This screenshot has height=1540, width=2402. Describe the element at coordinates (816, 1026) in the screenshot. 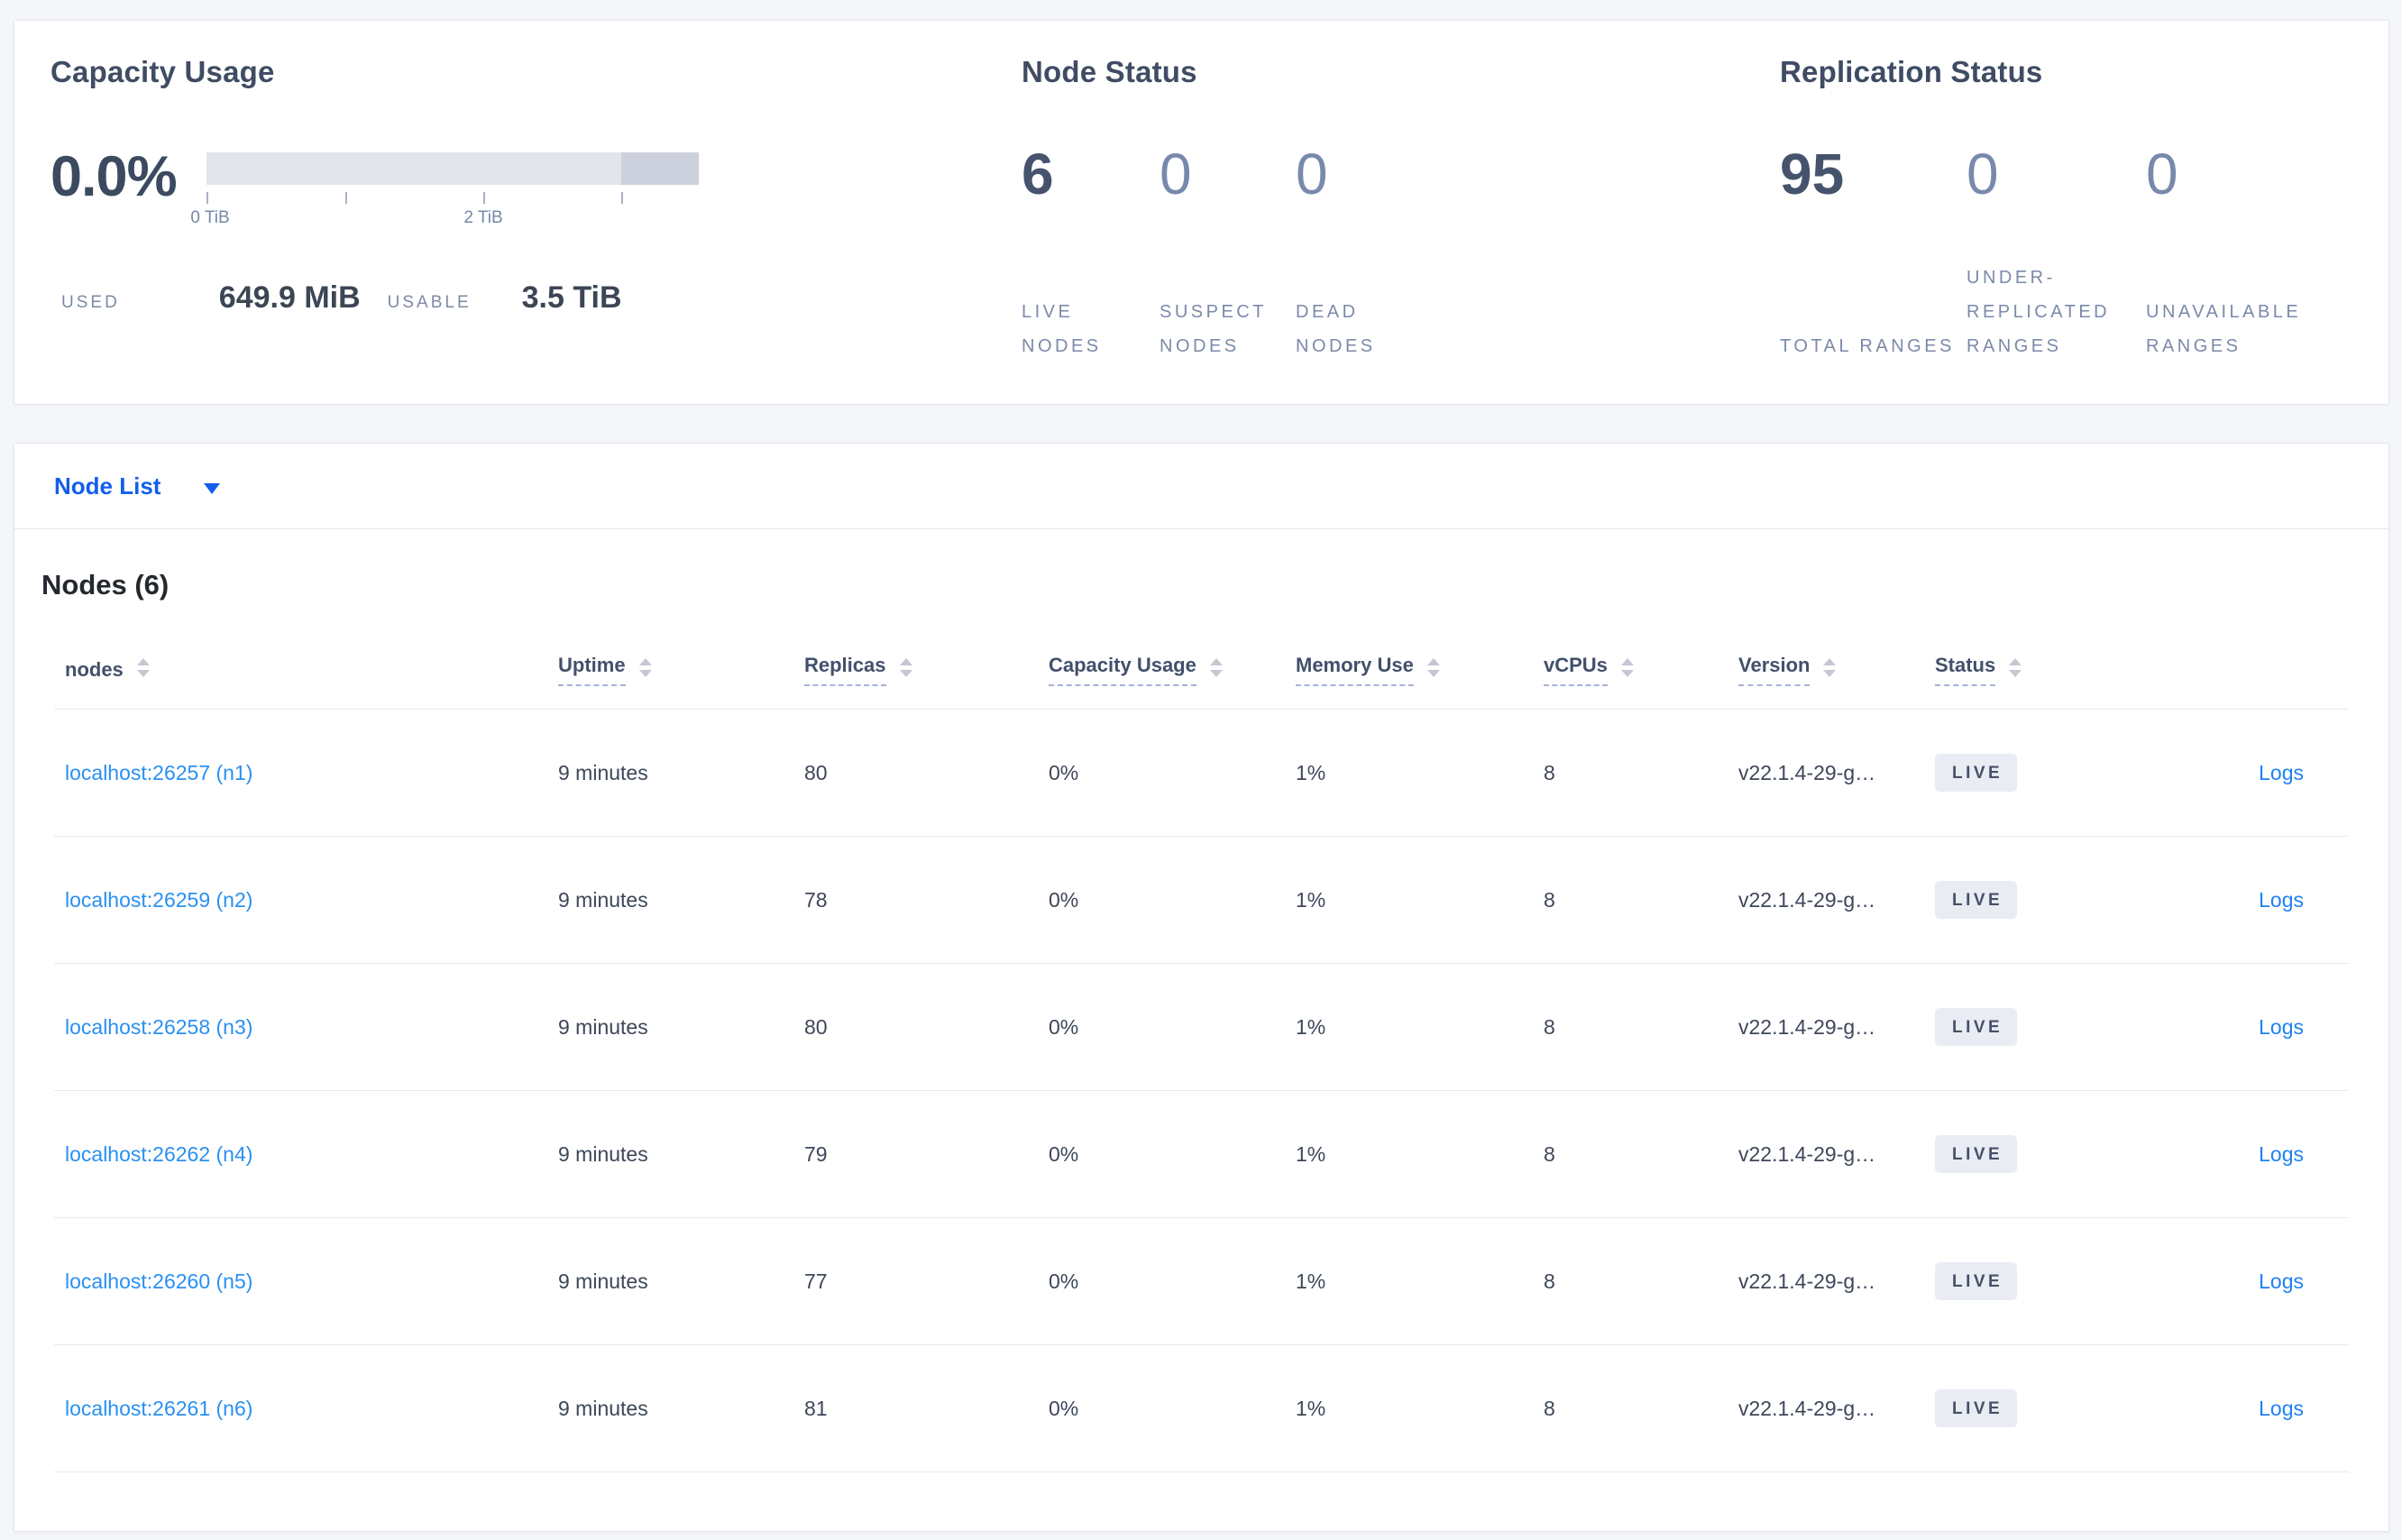

I see `replicas-cell: 80` at that location.